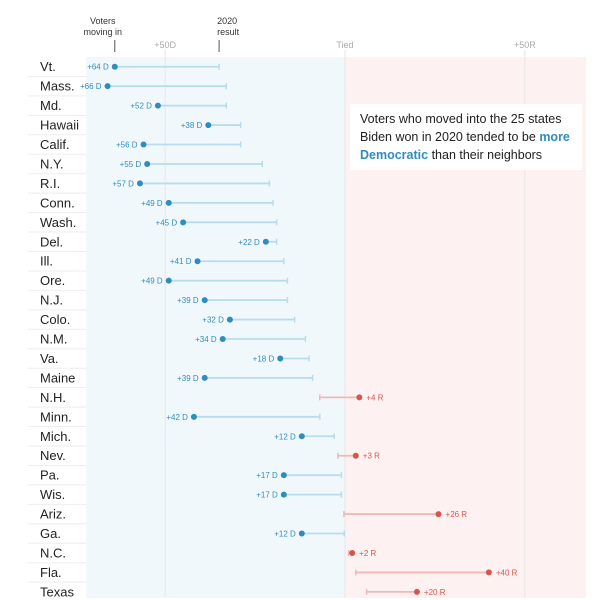  I want to click on data-label: +64 D, so click(98, 67).